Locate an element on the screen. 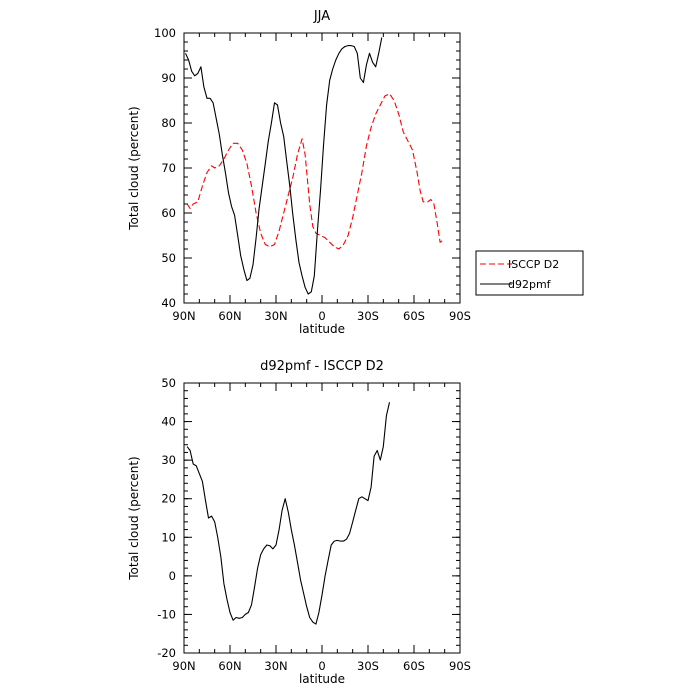 This screenshot has width=700, height=700. chart-title: JJA is located at coordinates (321, 16).